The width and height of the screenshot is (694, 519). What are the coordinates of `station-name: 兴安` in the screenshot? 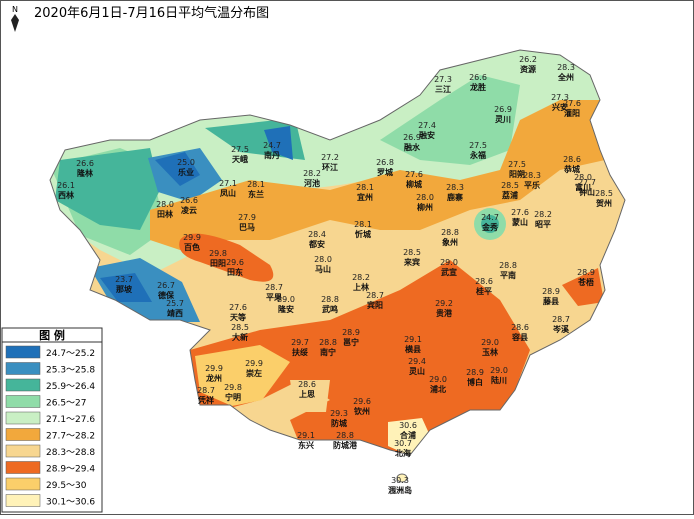 It's located at (560, 107).